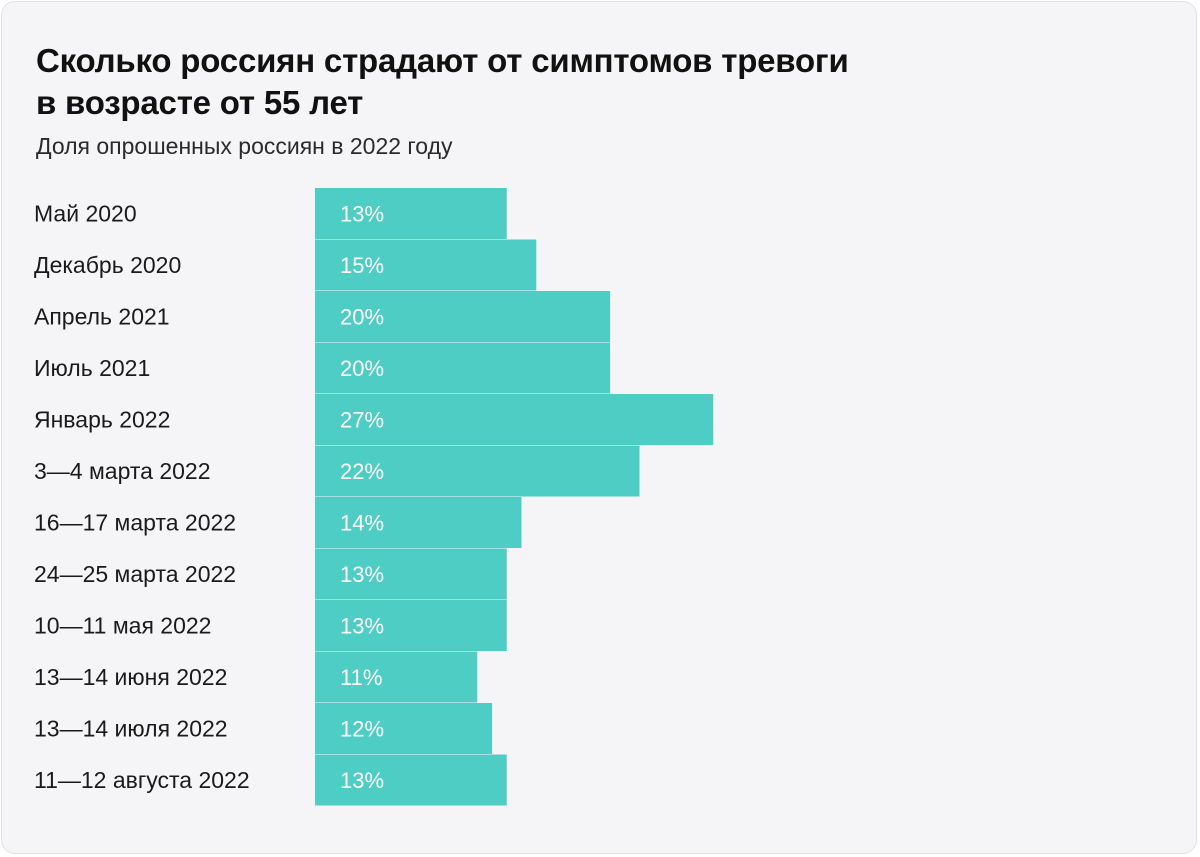 This screenshot has width=1200, height=857. I want to click on bar-value-label: 27%, so click(362, 420).